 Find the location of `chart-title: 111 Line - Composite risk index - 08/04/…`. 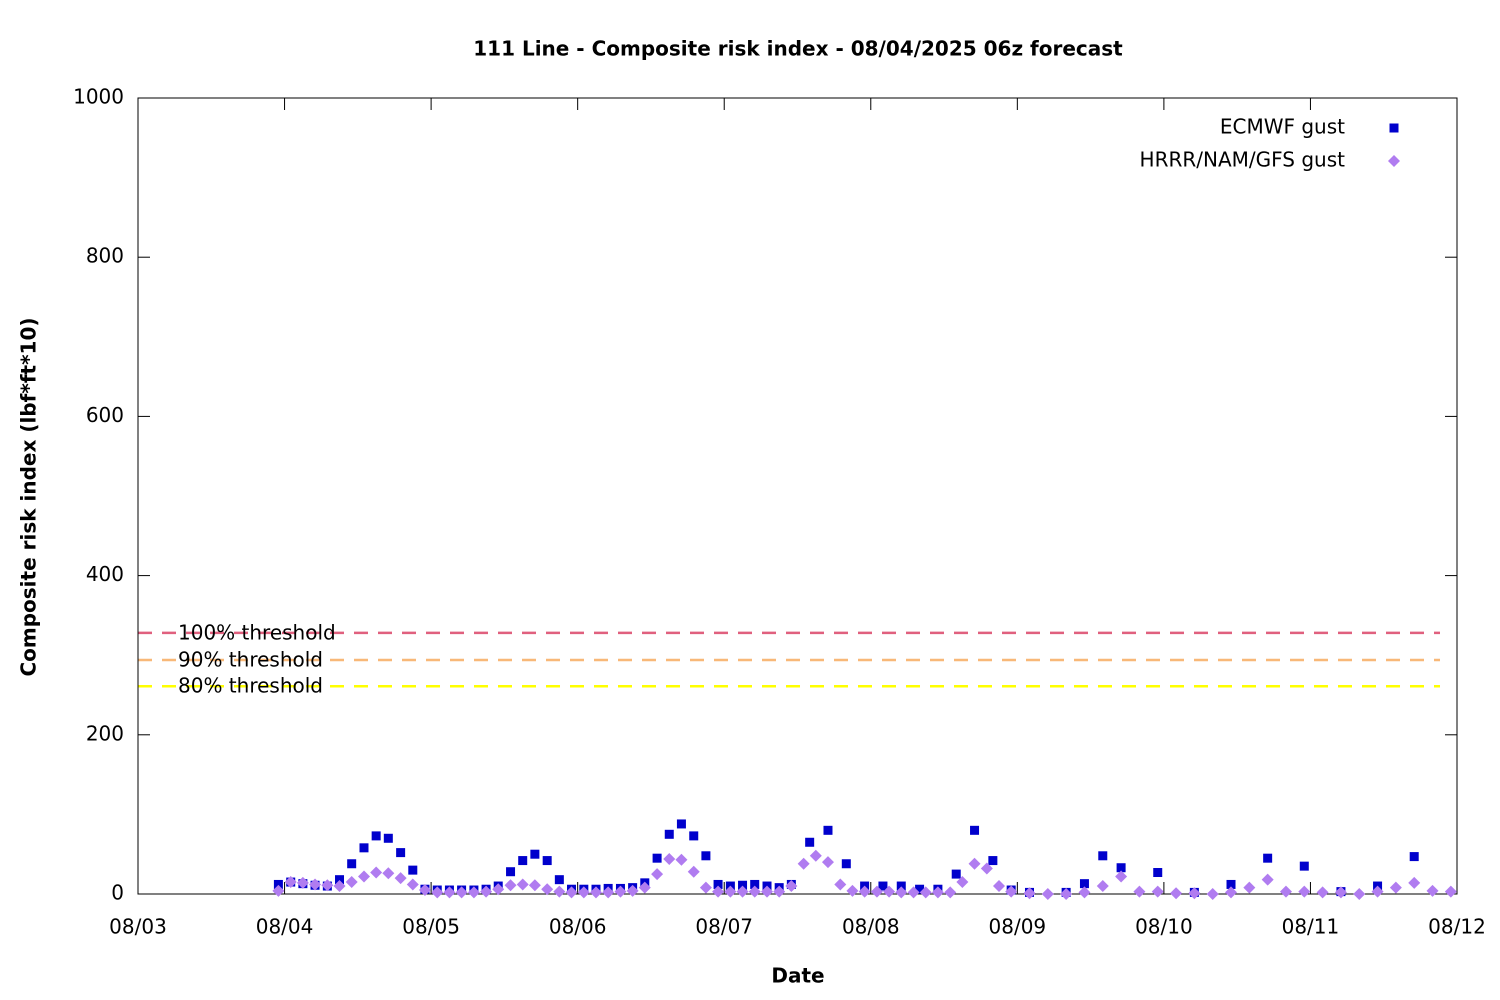

chart-title: 111 Line - Composite risk index - 08/04/… is located at coordinates (798, 49).